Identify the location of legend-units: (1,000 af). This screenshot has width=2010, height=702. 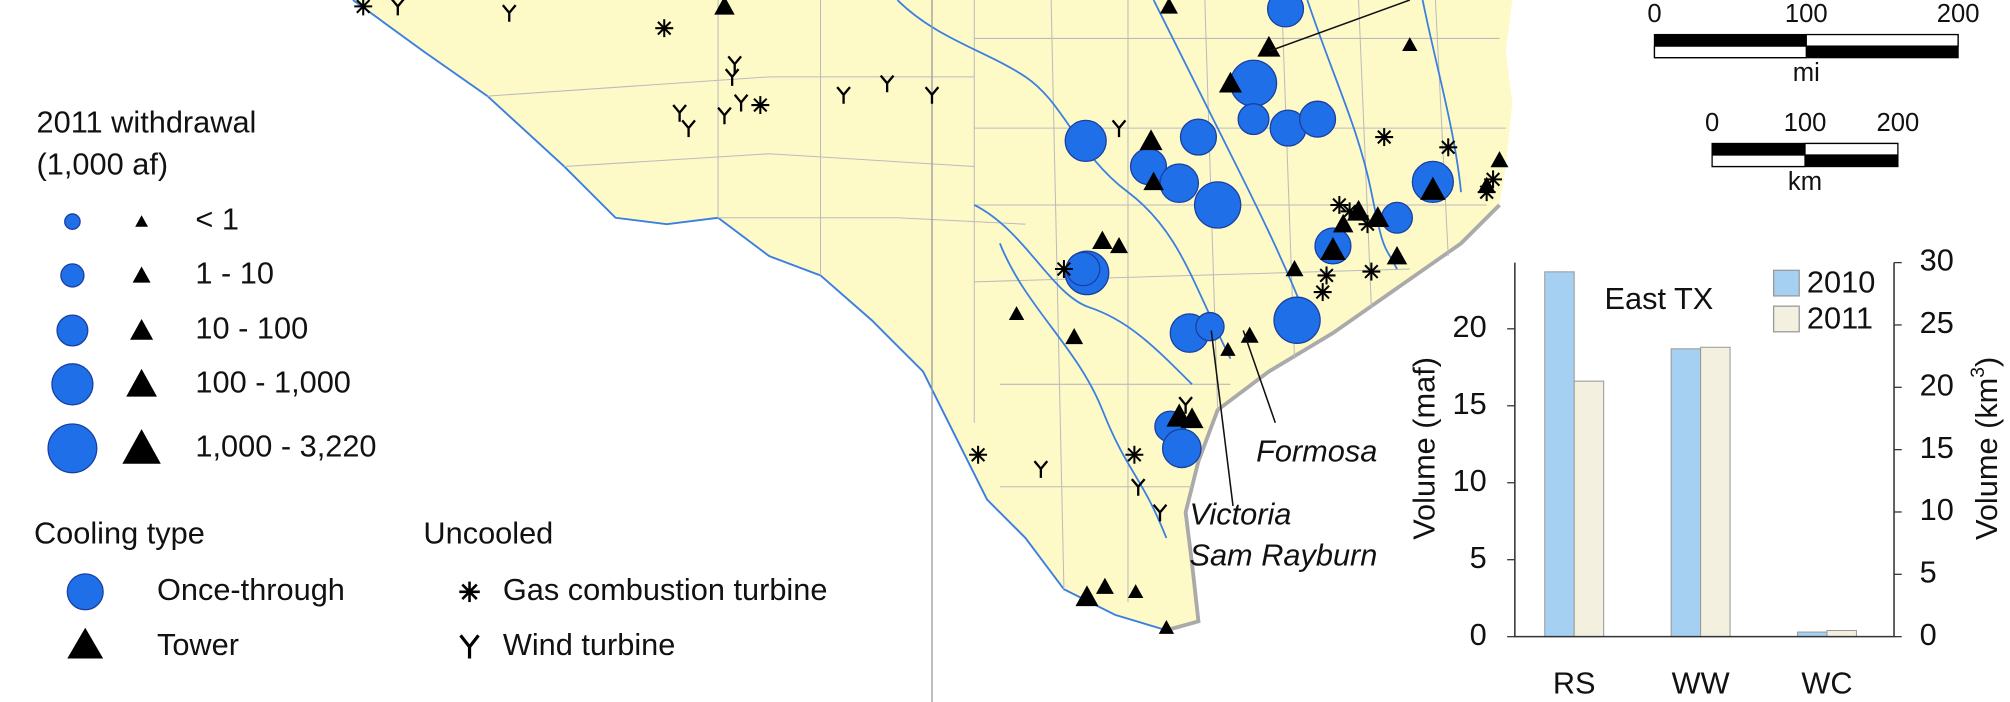
(103, 164).